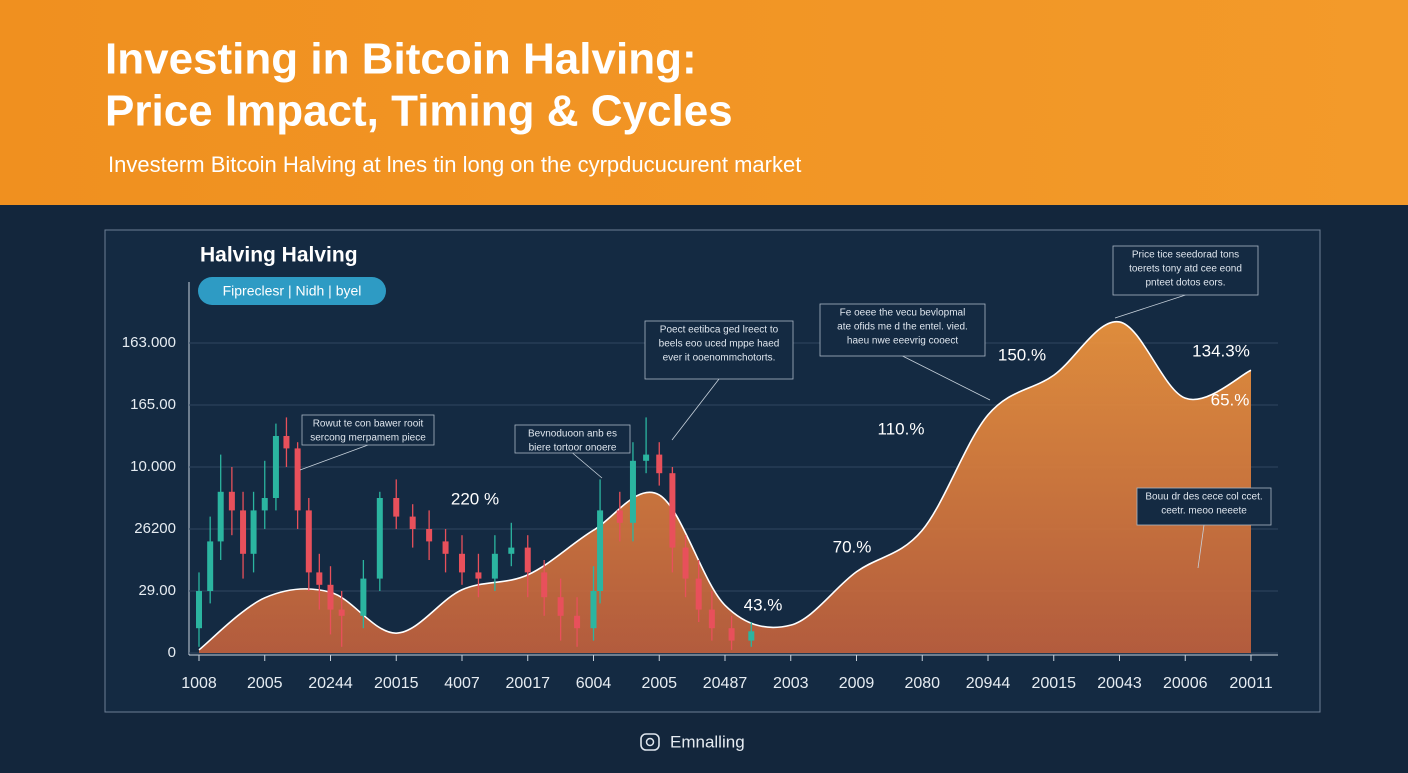  Describe the element at coordinates (707, 741) in the screenshot. I see `footer-text: Emnalling` at that location.